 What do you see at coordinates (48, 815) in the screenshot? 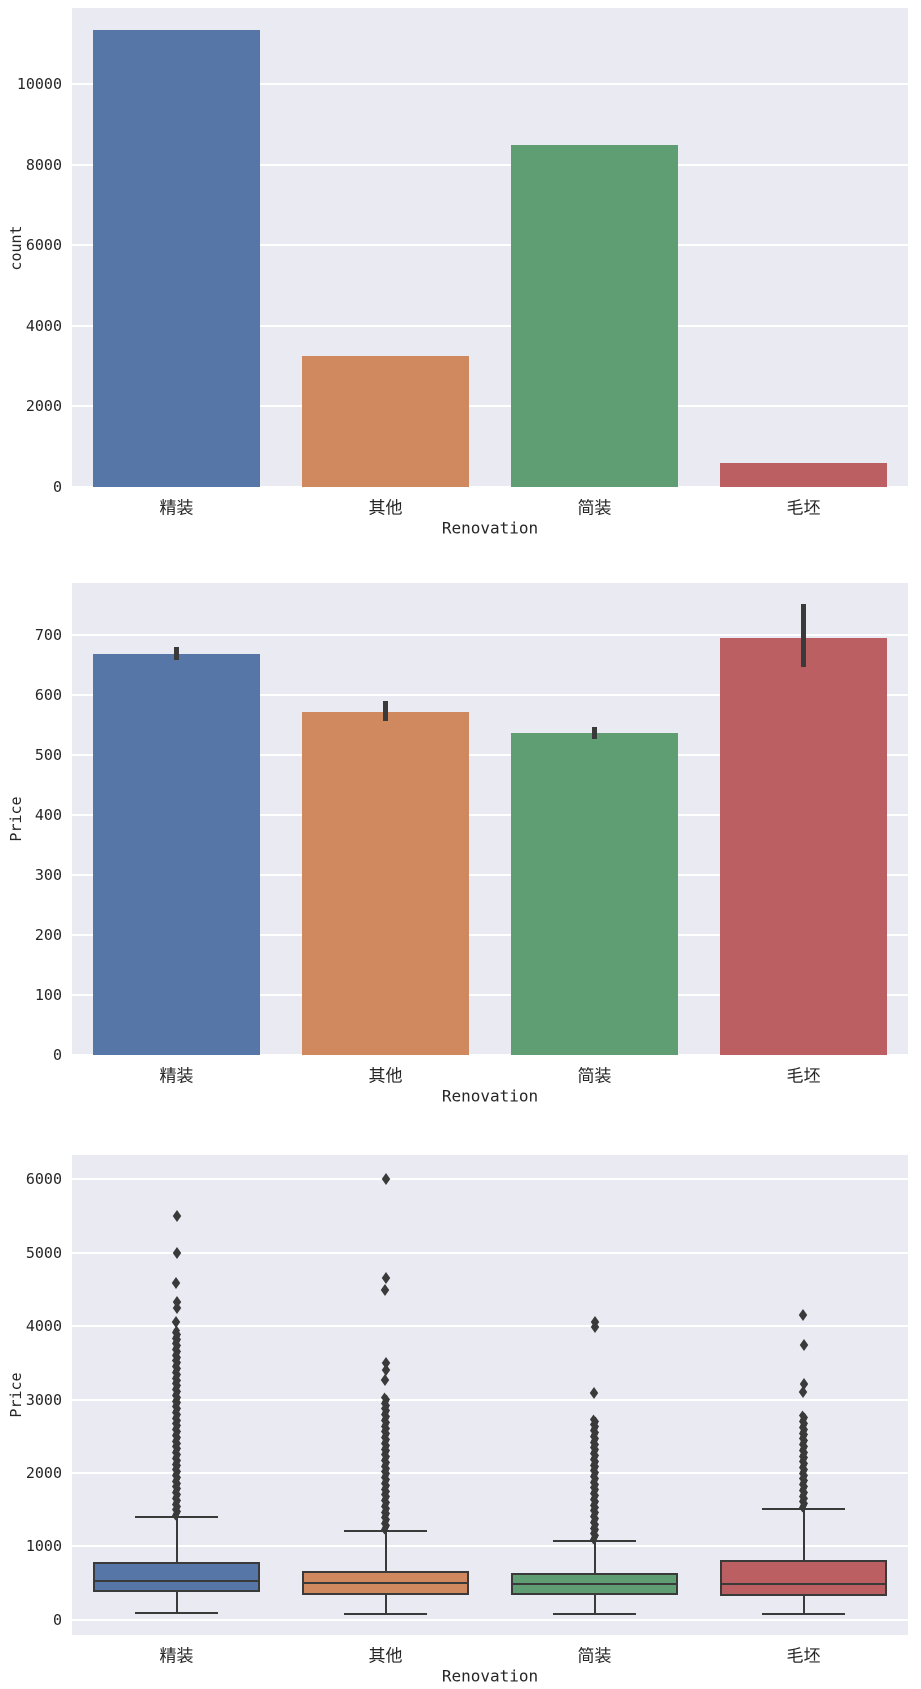
I see `y-tick-label: 400` at bounding box center [48, 815].